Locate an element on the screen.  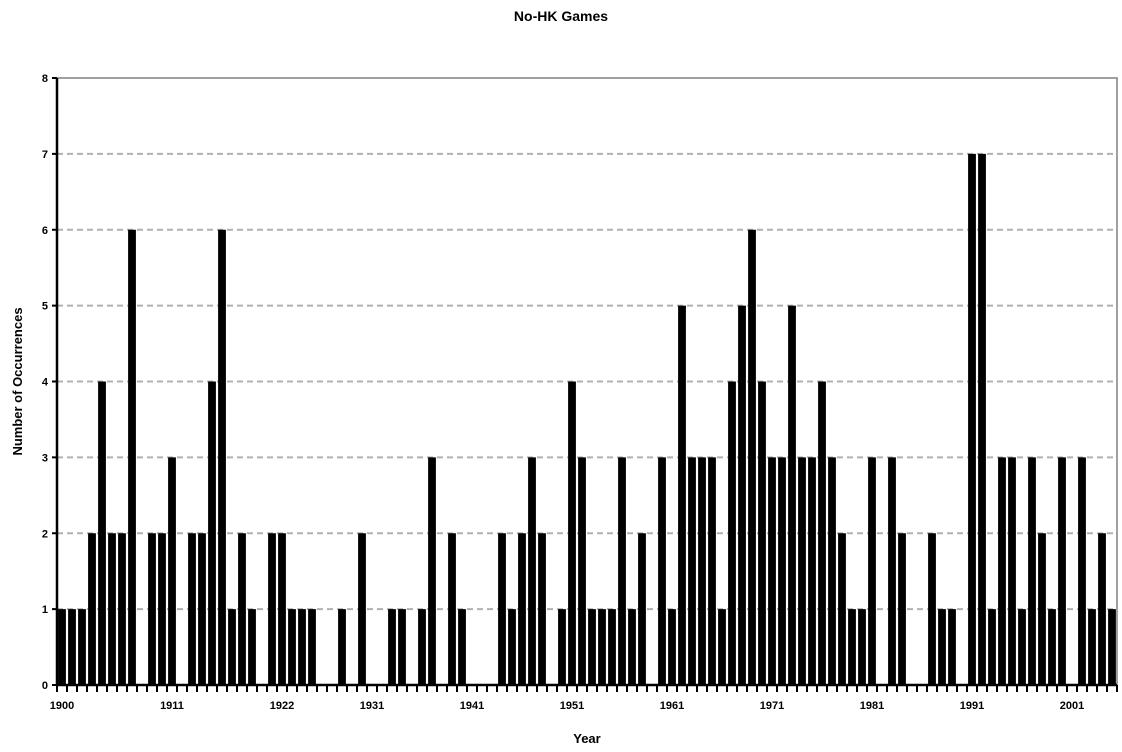
bar-1999 is located at coordinates (1052, 647).